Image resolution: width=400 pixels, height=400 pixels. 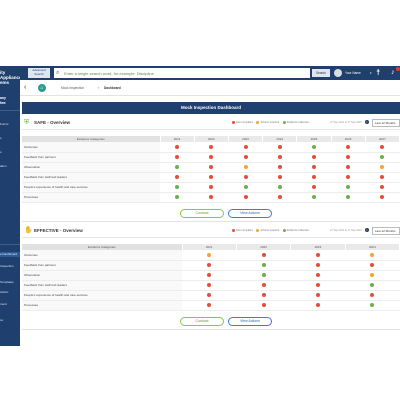 I want to click on sidebar-item-templates: Templates, so click(x=7, y=282).